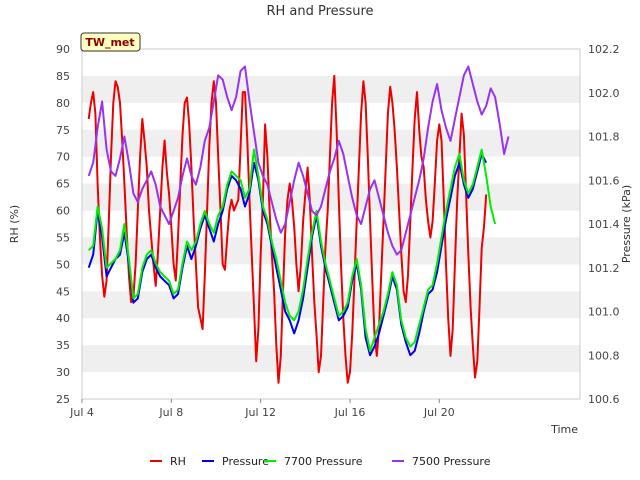 This screenshot has width=640, height=480. I want to click on y-left-tick-label: 85, so click(63, 76).